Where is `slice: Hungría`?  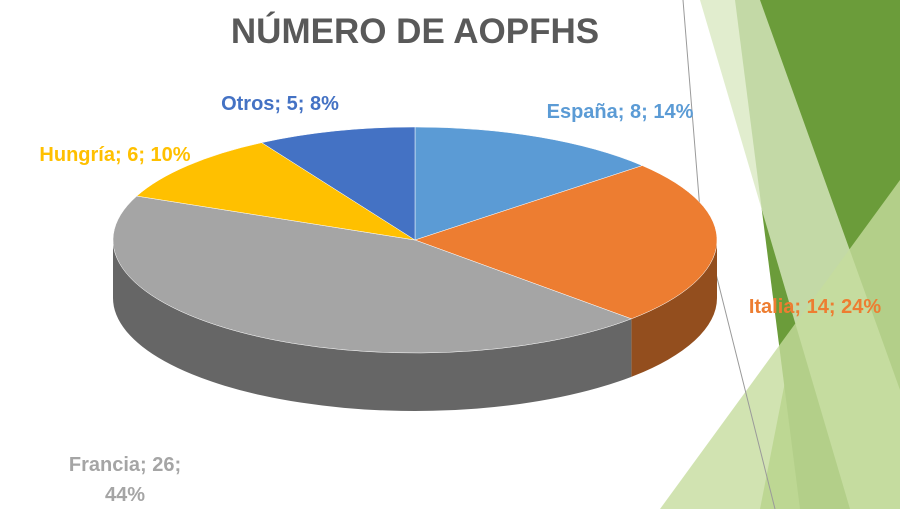 slice: Hungría is located at coordinates (276, 191).